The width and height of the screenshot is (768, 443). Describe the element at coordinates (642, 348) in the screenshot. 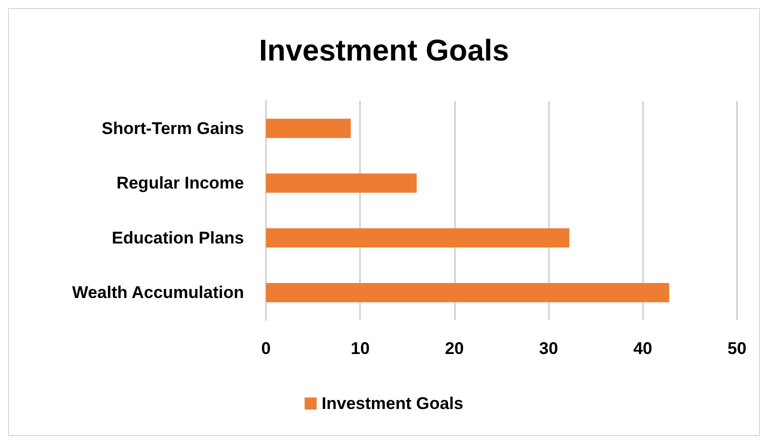

I see `x-tick-label: 40` at that location.